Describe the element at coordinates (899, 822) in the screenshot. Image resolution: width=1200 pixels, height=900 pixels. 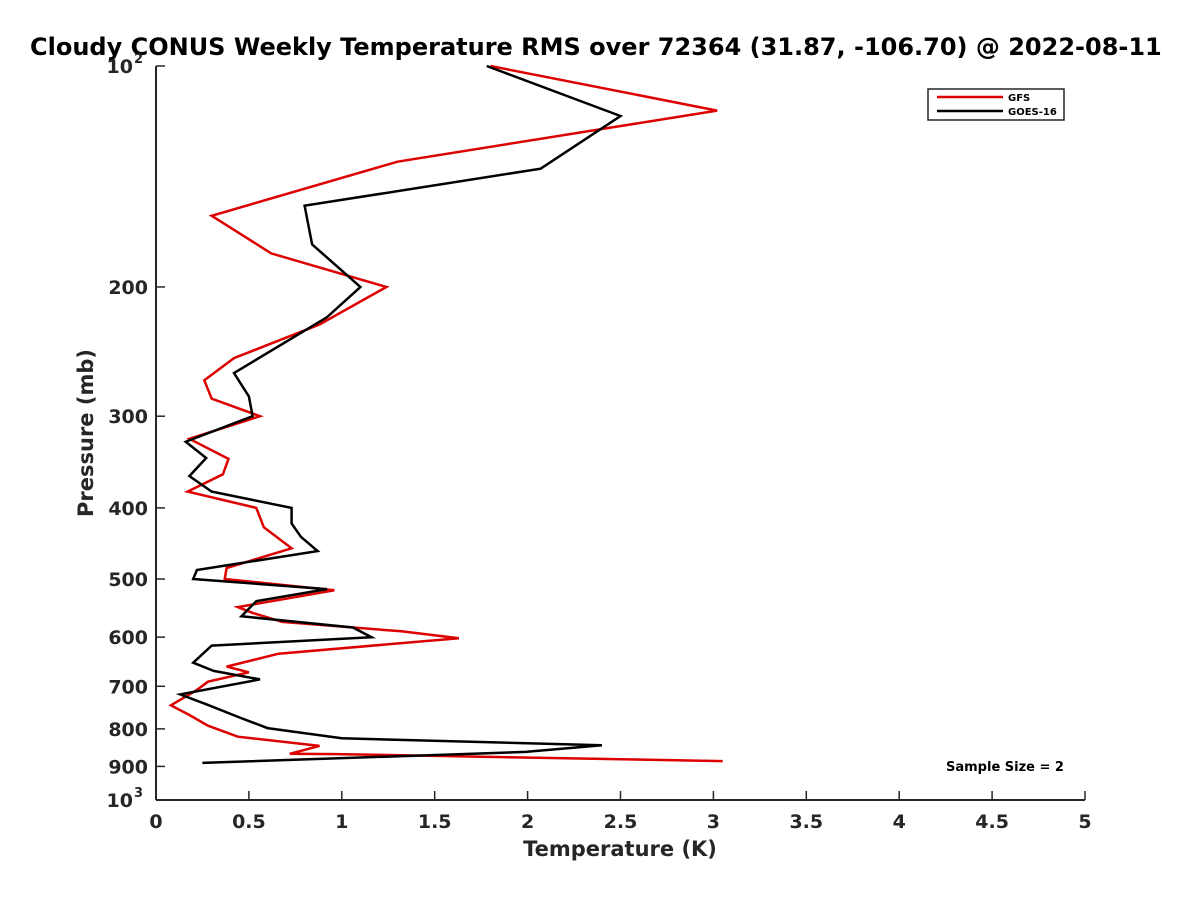
I see `x-tick-label: 4` at that location.